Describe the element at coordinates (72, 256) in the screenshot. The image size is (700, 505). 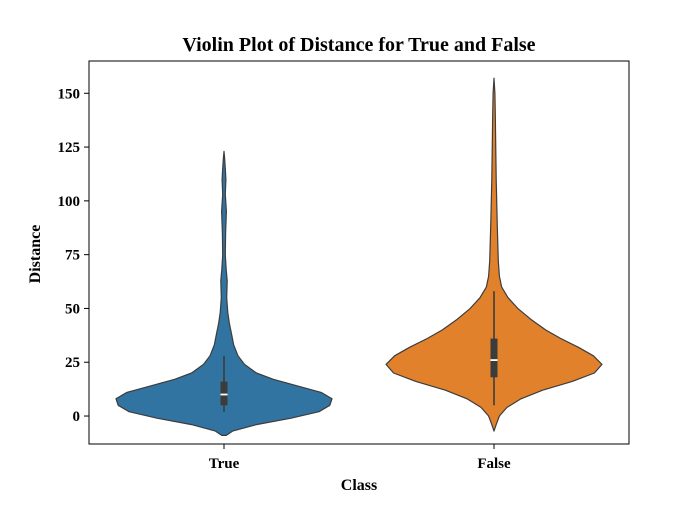
I see `y-tick-label: 75` at that location.